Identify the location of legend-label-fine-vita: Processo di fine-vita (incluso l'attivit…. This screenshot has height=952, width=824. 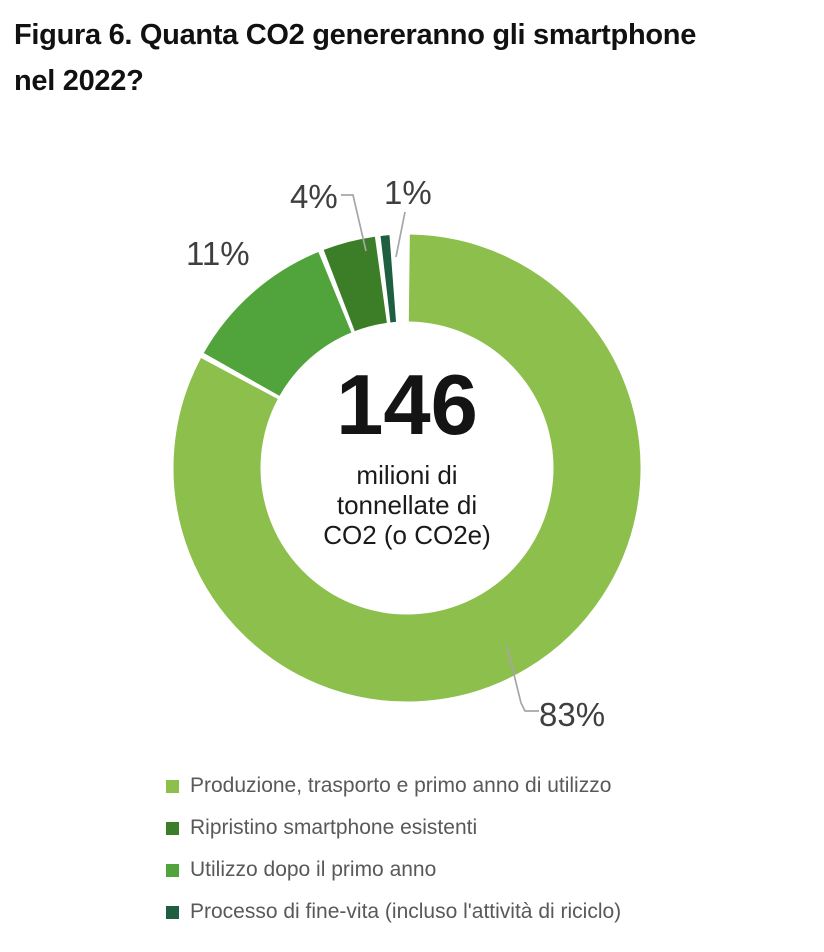
(406, 911).